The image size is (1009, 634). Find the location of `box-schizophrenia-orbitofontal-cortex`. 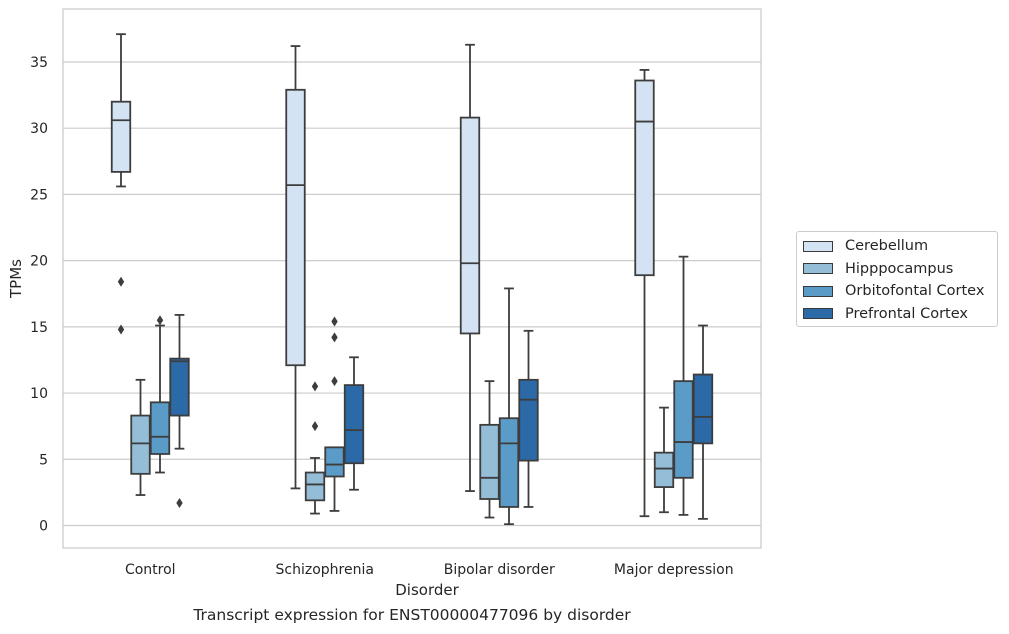

box-schizophrenia-orbitofontal-cortex is located at coordinates (334, 414).